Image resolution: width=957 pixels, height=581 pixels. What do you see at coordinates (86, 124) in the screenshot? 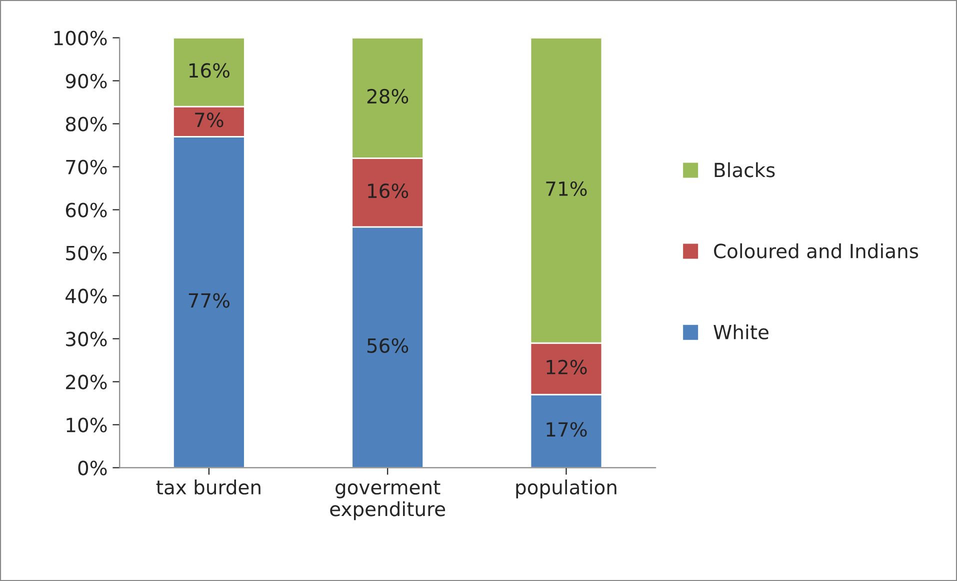
I see `y-tick-label: 80%` at bounding box center [86, 124].